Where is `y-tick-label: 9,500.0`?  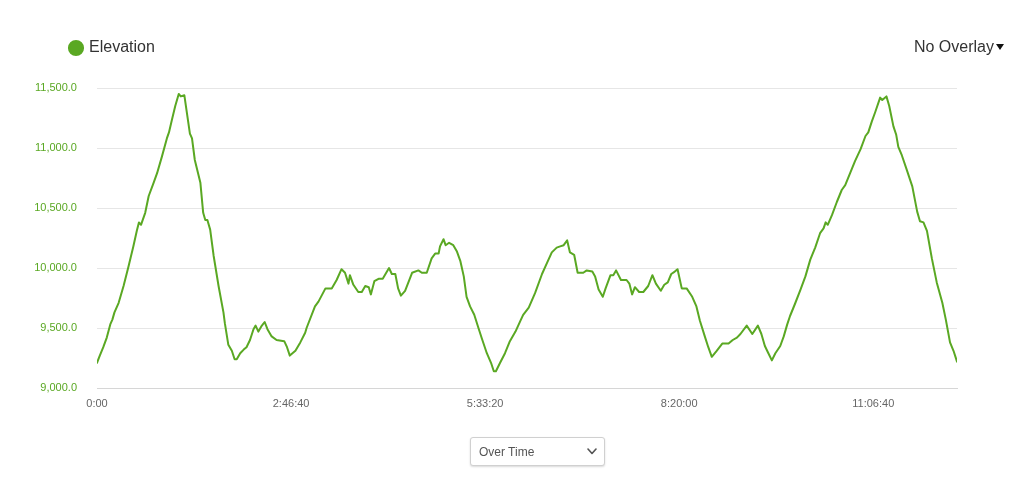 y-tick-label: 9,500.0 is located at coordinates (58, 327).